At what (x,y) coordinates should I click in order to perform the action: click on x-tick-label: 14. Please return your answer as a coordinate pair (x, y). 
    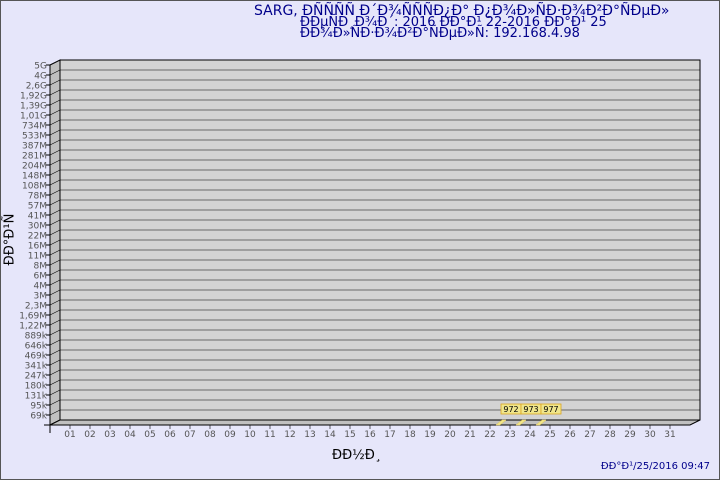
    Looking at the image, I should click on (330, 435).